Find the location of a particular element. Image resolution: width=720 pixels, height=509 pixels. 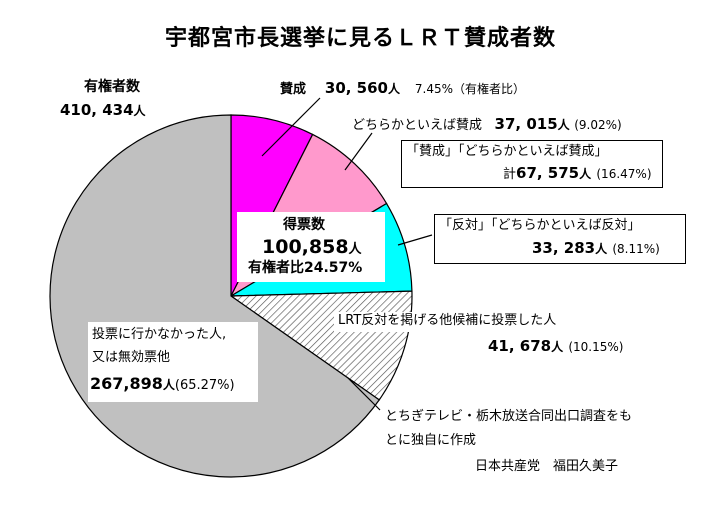

other-line1-bg is located at coordinates (467, 322).